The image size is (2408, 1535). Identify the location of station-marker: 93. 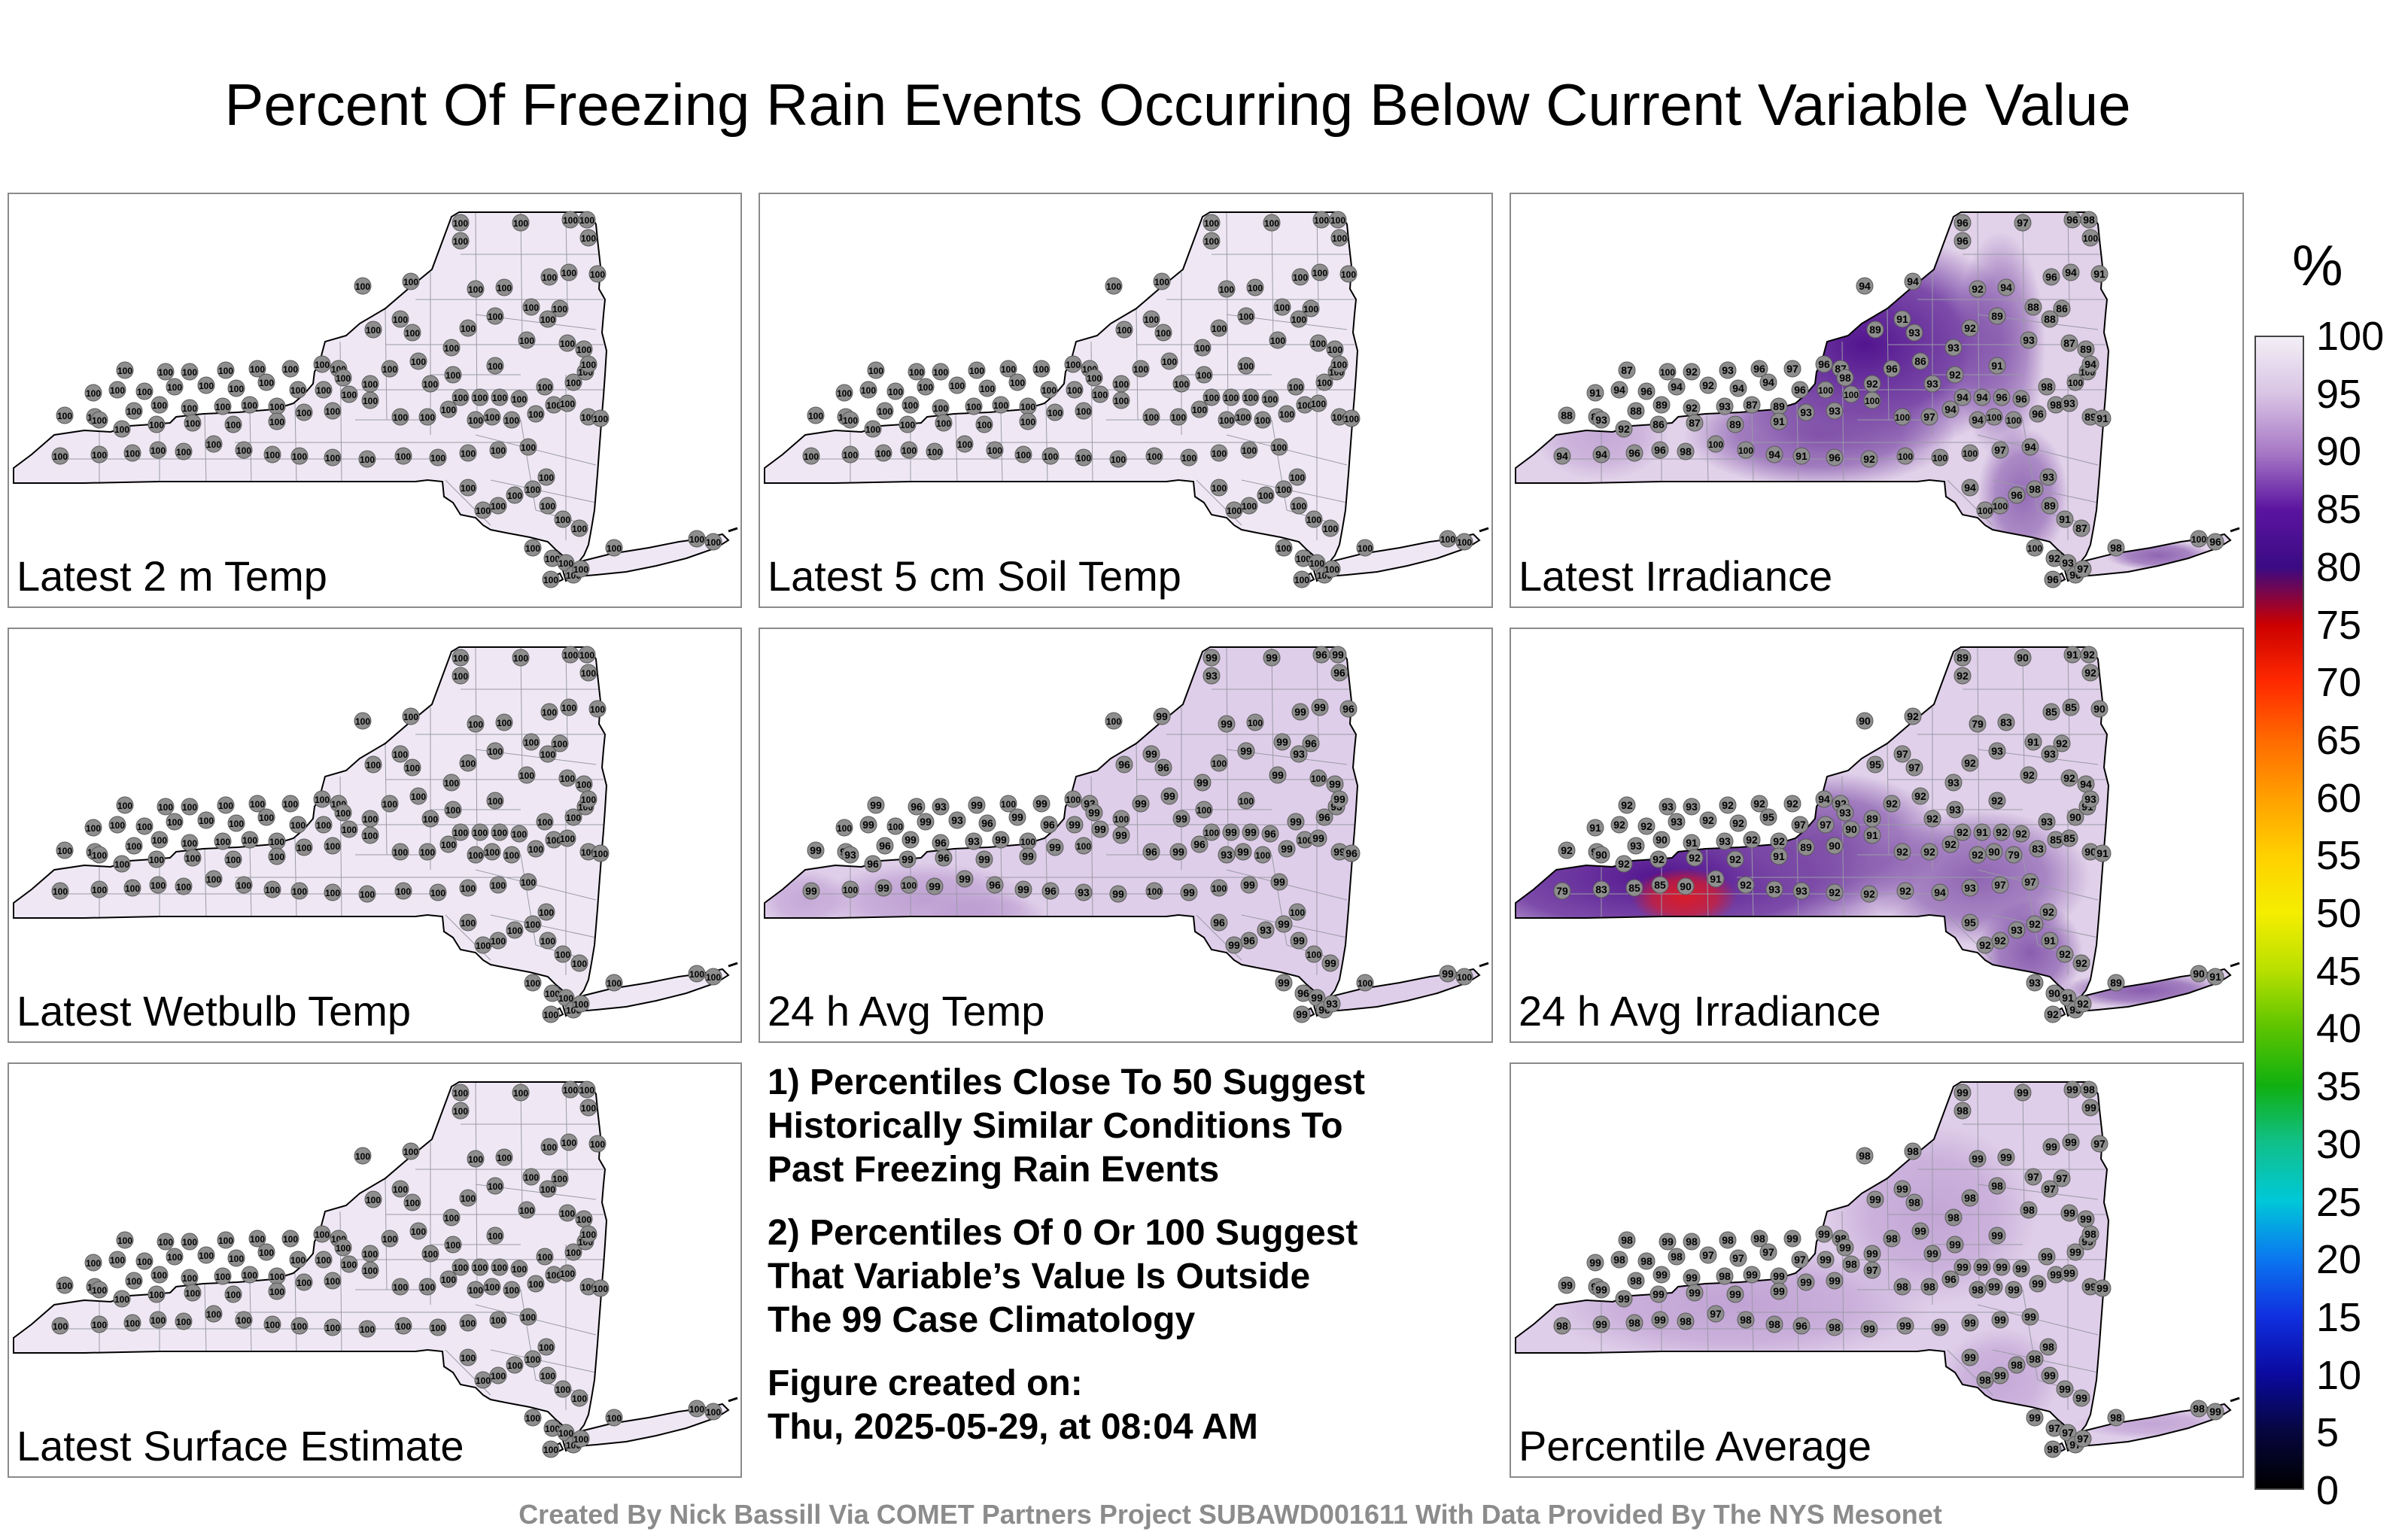
(957, 820).